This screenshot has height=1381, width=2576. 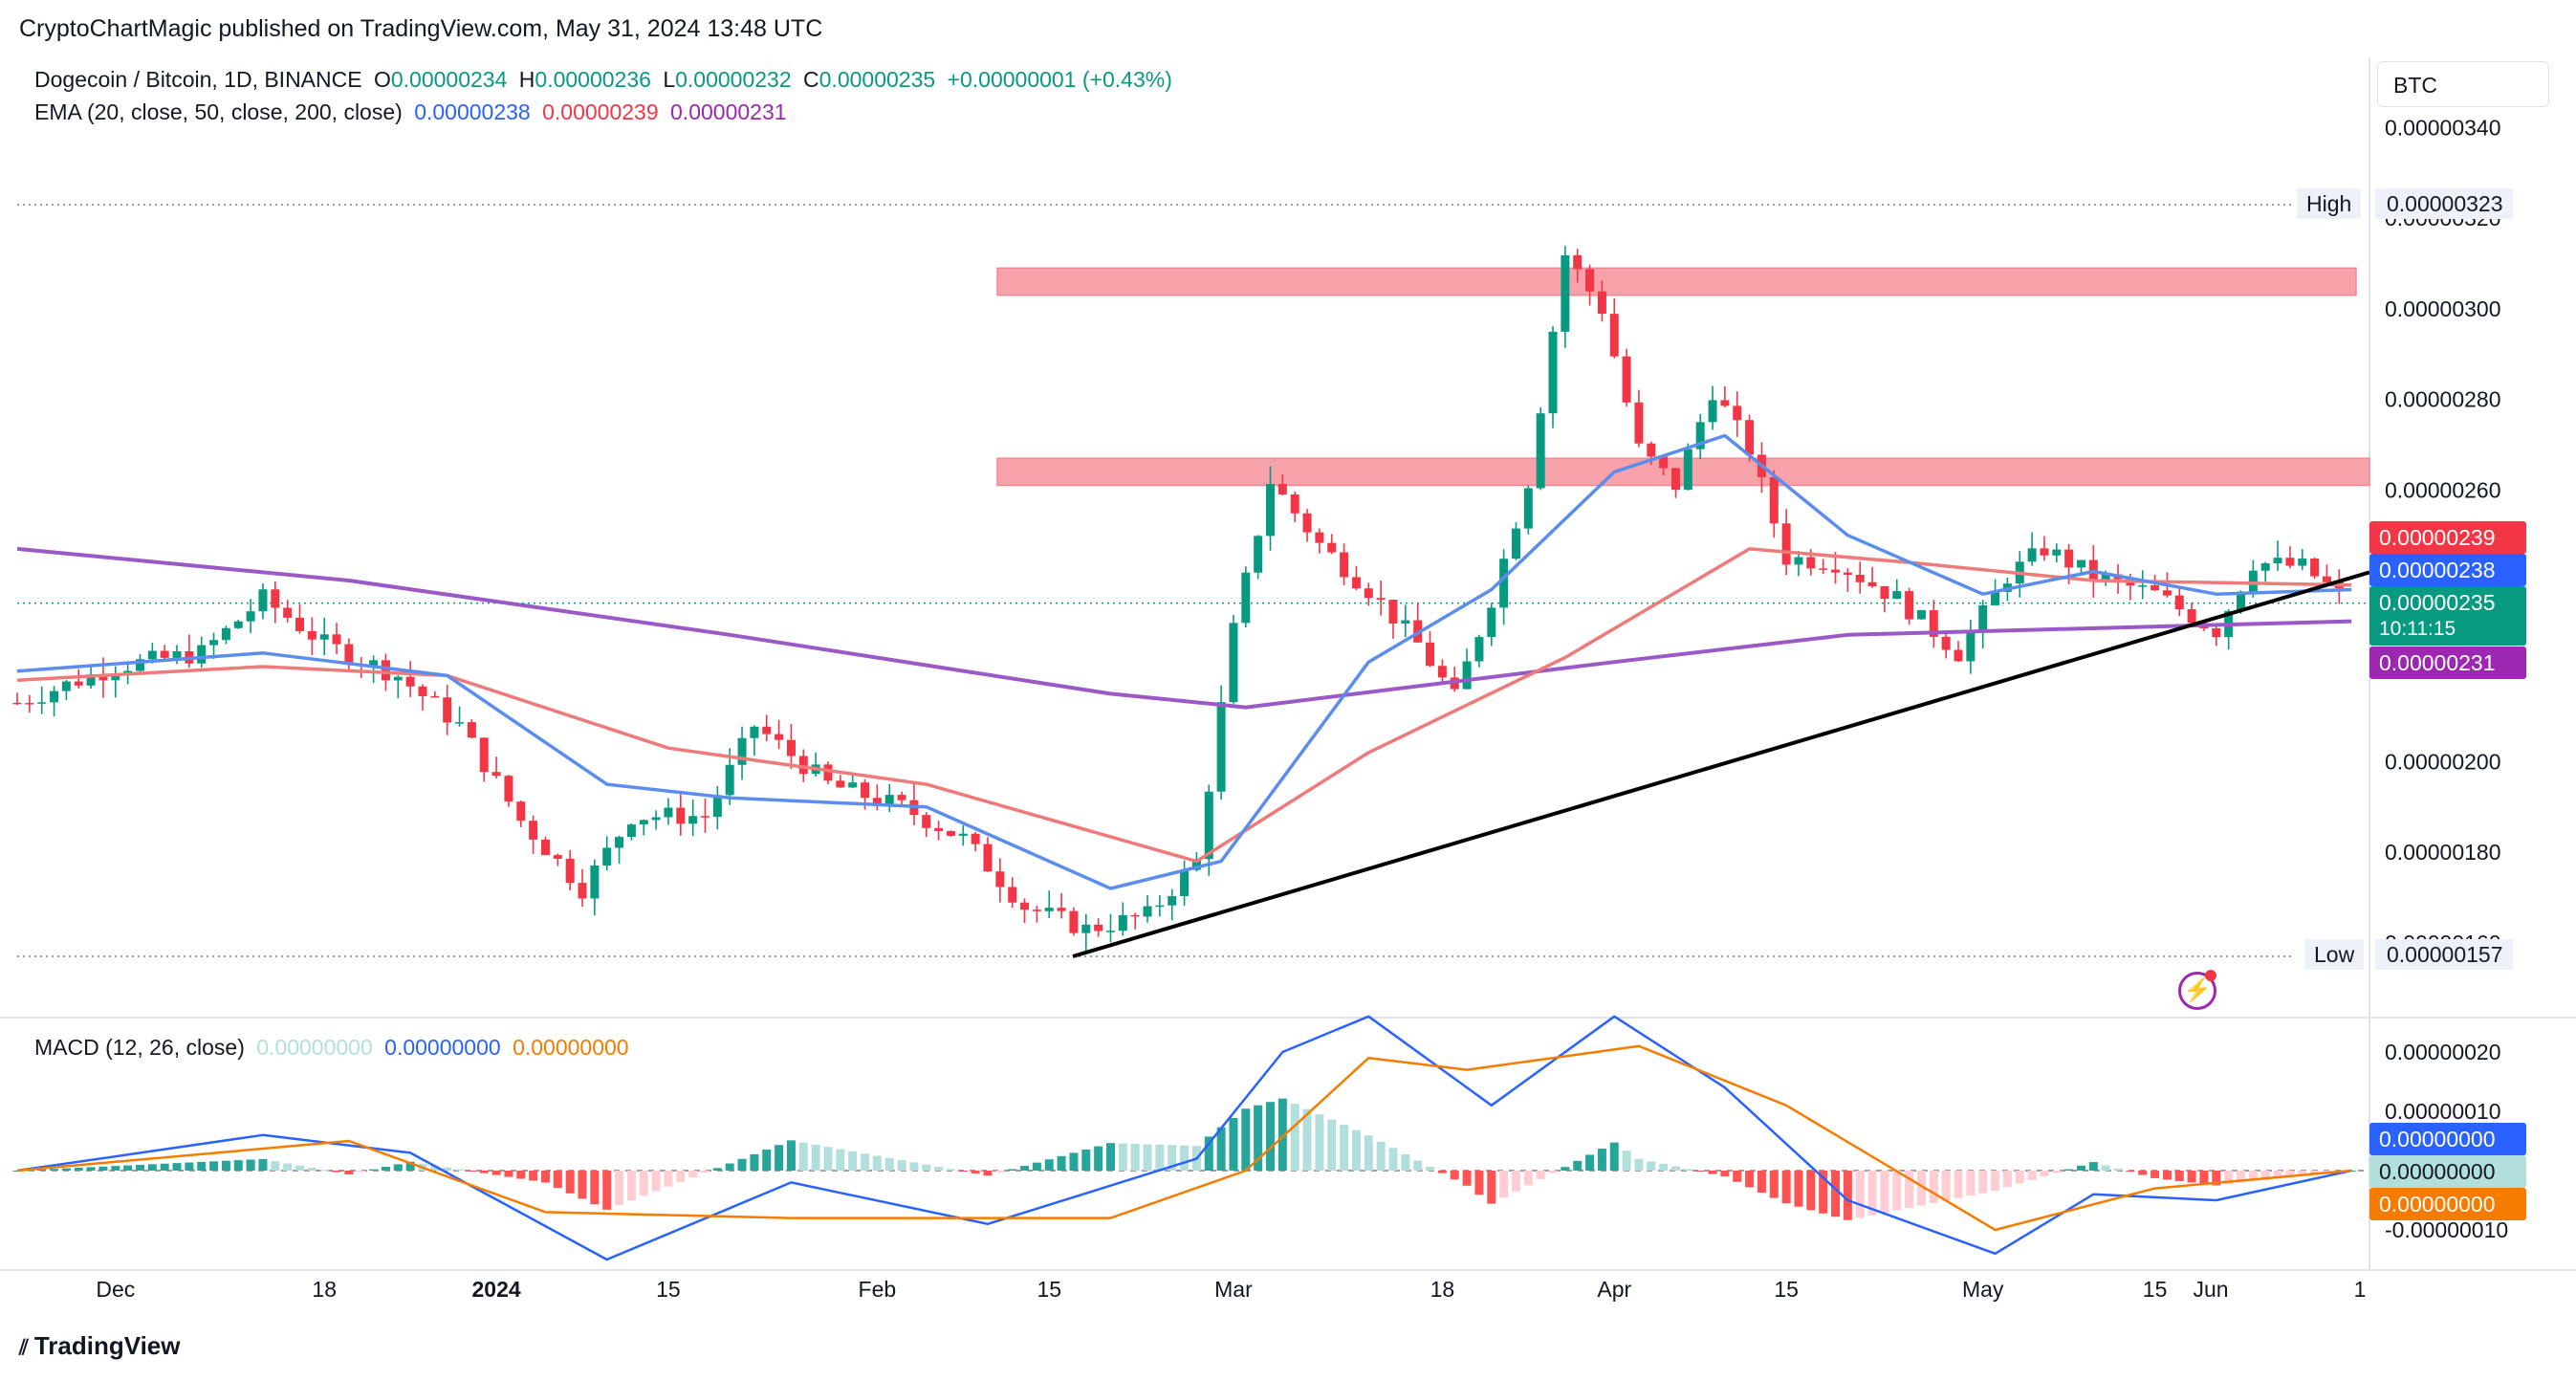 I want to click on ema20-value: 0.00000238, so click(x=472, y=112).